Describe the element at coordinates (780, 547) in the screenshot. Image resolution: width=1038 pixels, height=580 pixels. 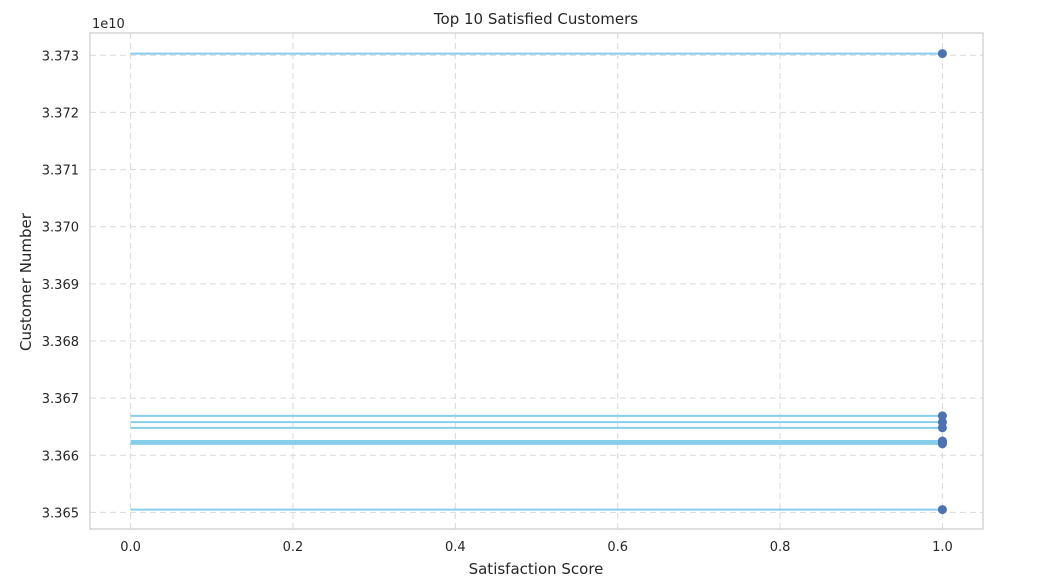
I see `x-tick-label: 0.8` at that location.